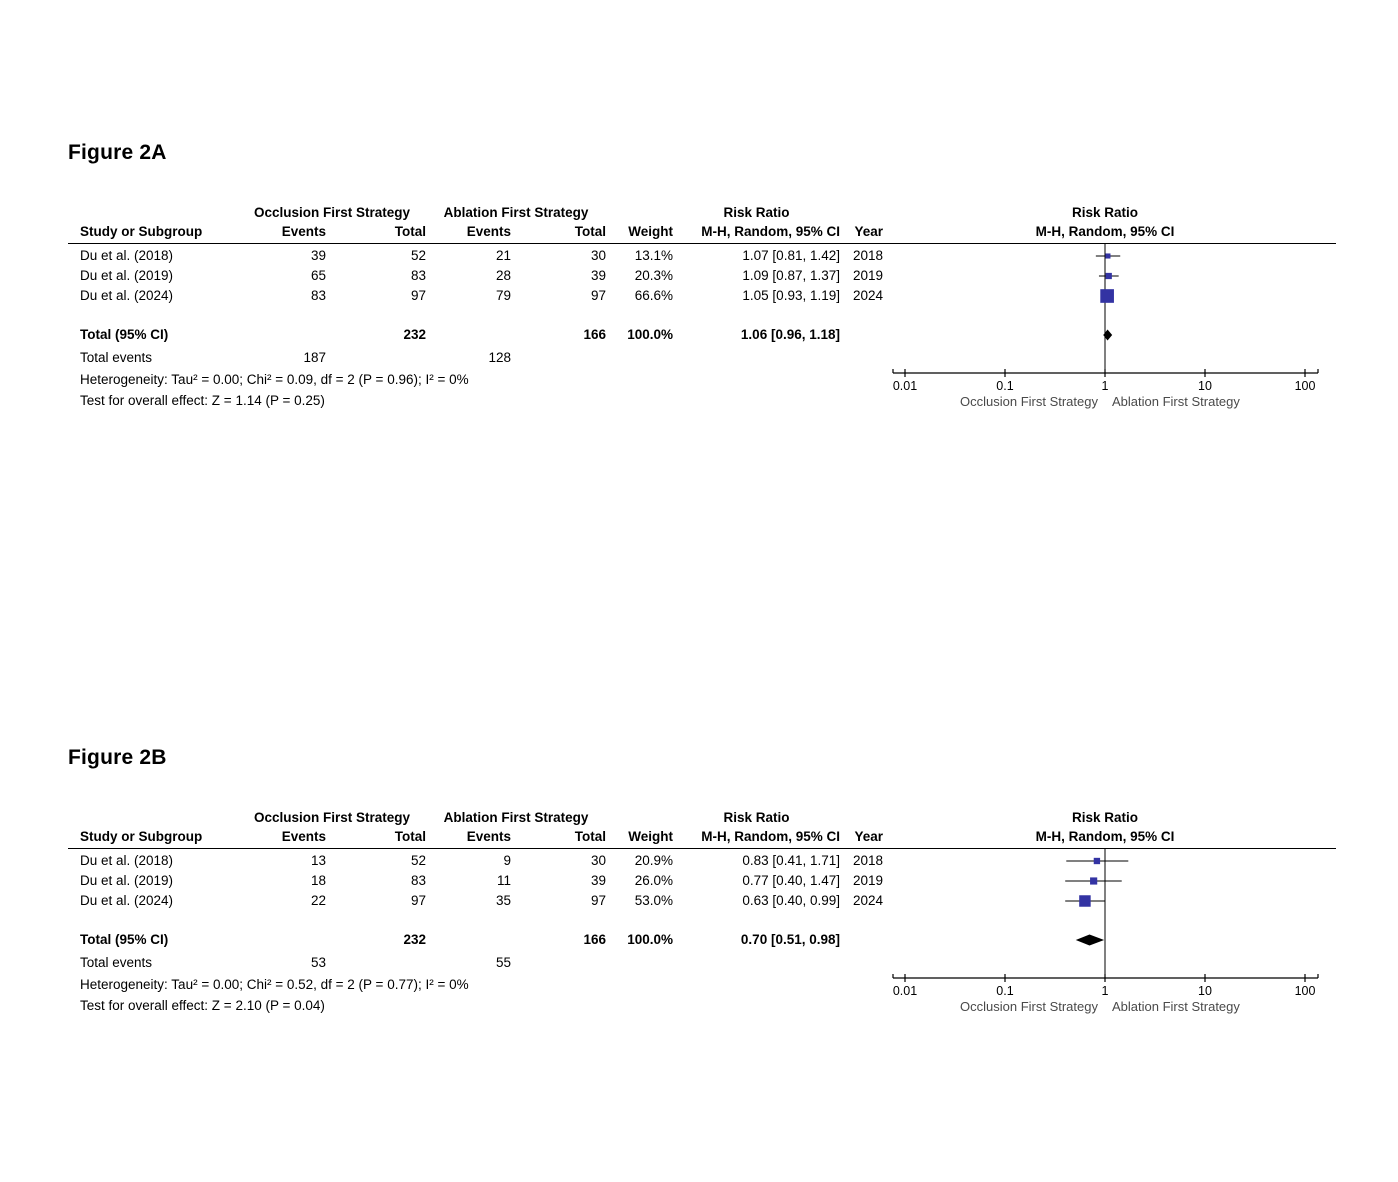  What do you see at coordinates (314, 357) in the screenshot?
I see `total-events1-value: 187` at bounding box center [314, 357].